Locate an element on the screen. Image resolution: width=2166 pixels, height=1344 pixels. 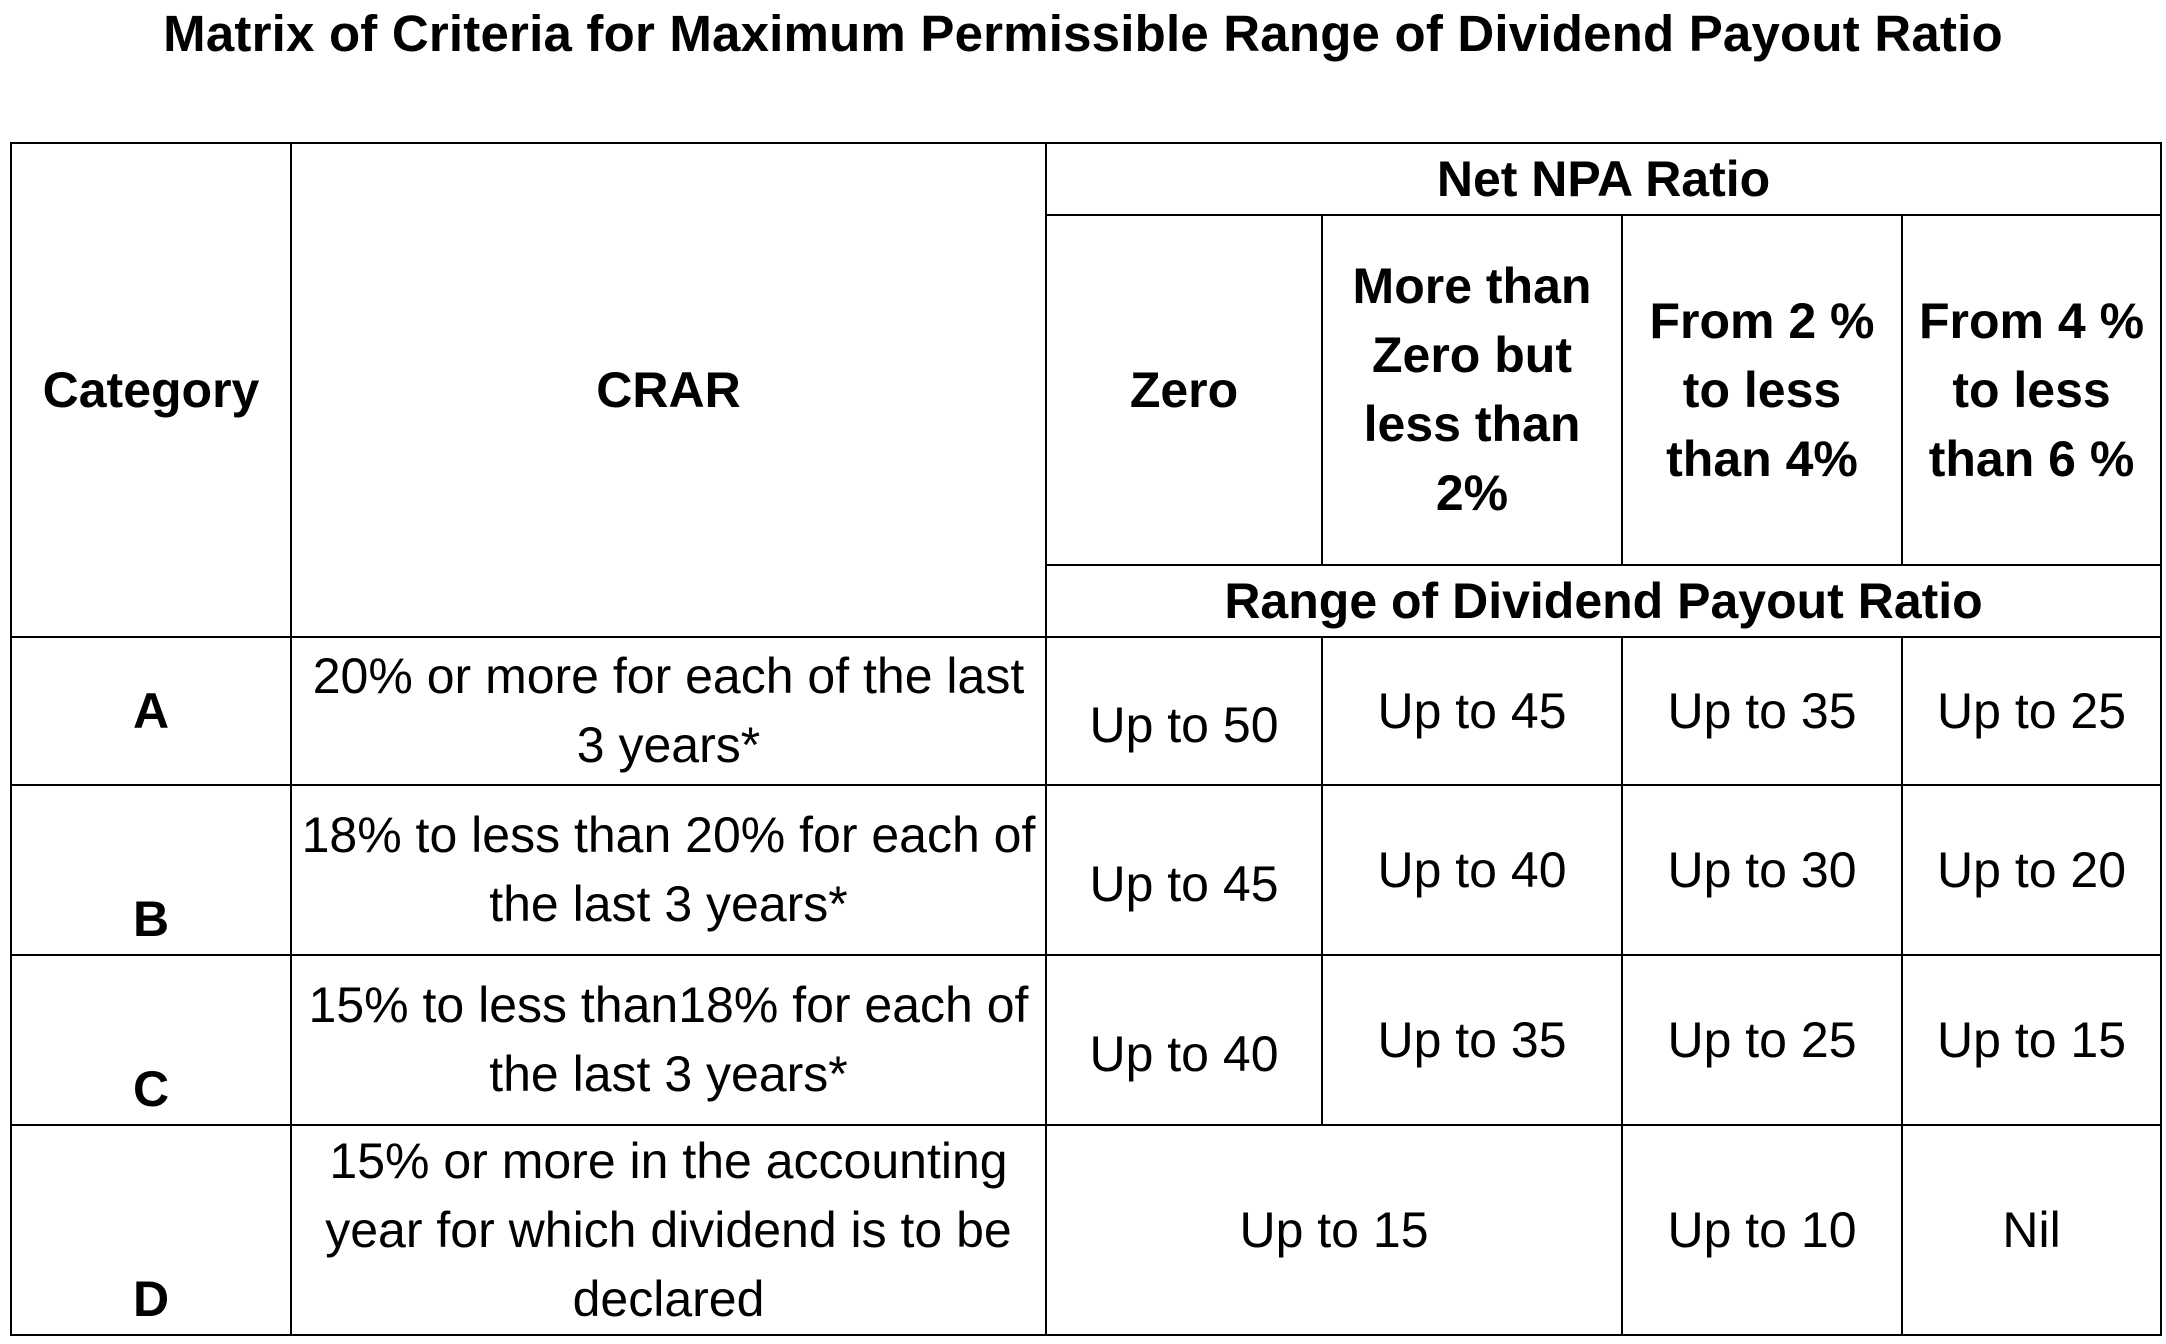
npa-column-zero-header: Zero is located at coordinates (1184, 390).